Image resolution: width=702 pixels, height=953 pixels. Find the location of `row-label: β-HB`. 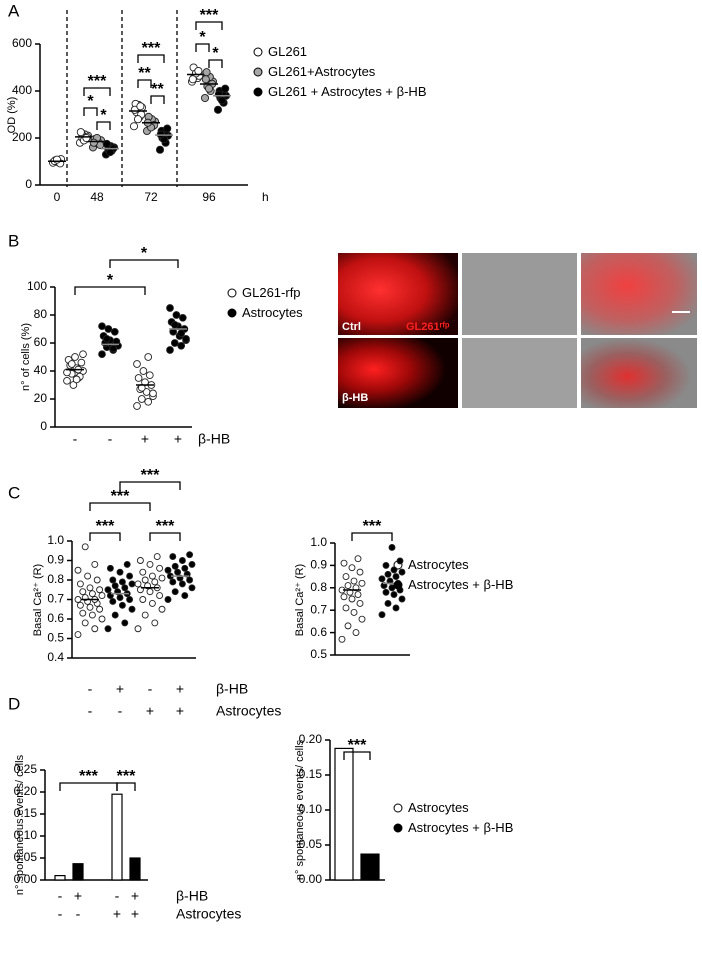

row-label: β-HB is located at coordinates (214, 439).